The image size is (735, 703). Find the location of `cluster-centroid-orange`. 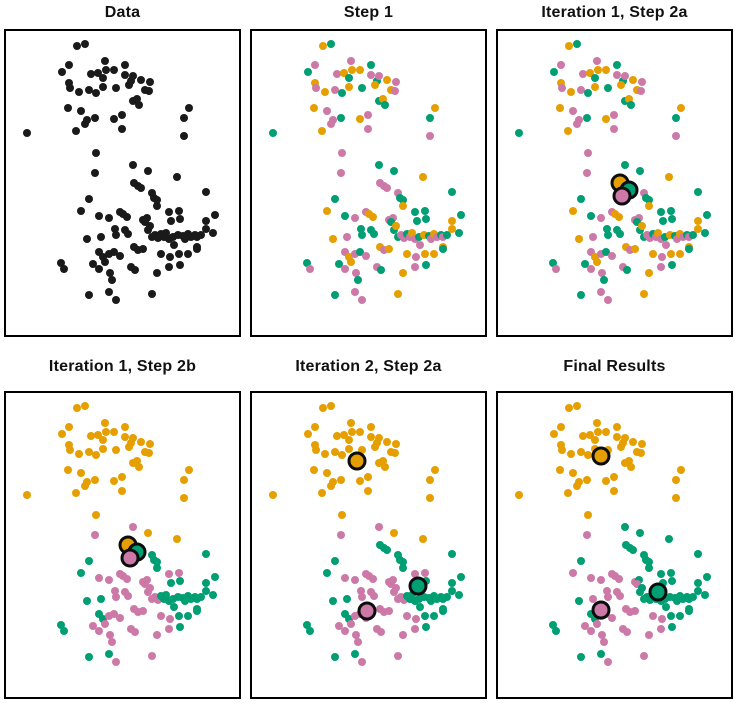

cluster-centroid-orange is located at coordinates (601, 456).